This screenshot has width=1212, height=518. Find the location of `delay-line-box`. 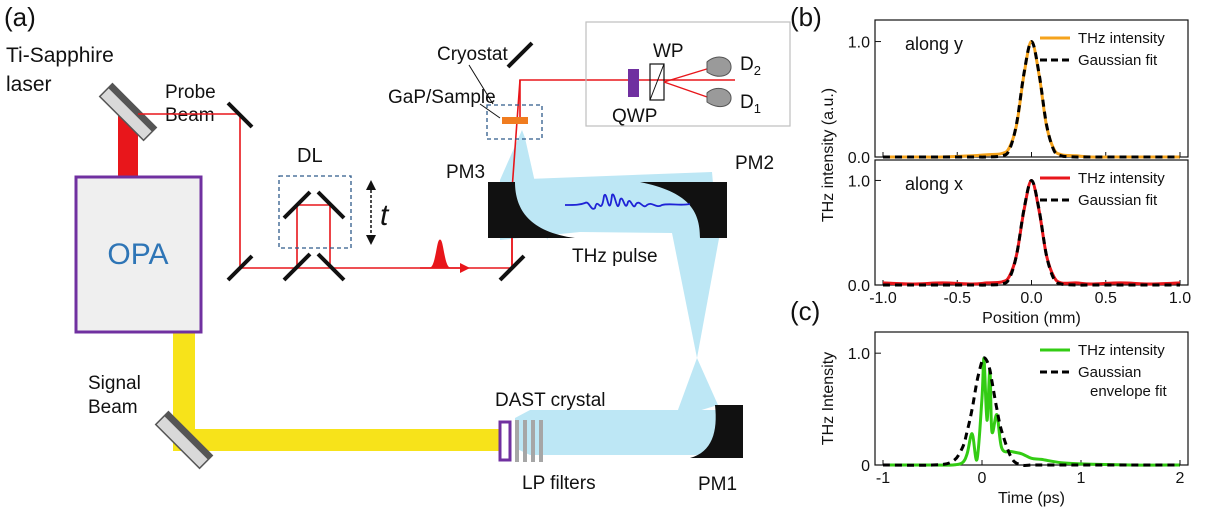

delay-line-box is located at coordinates (315, 212).